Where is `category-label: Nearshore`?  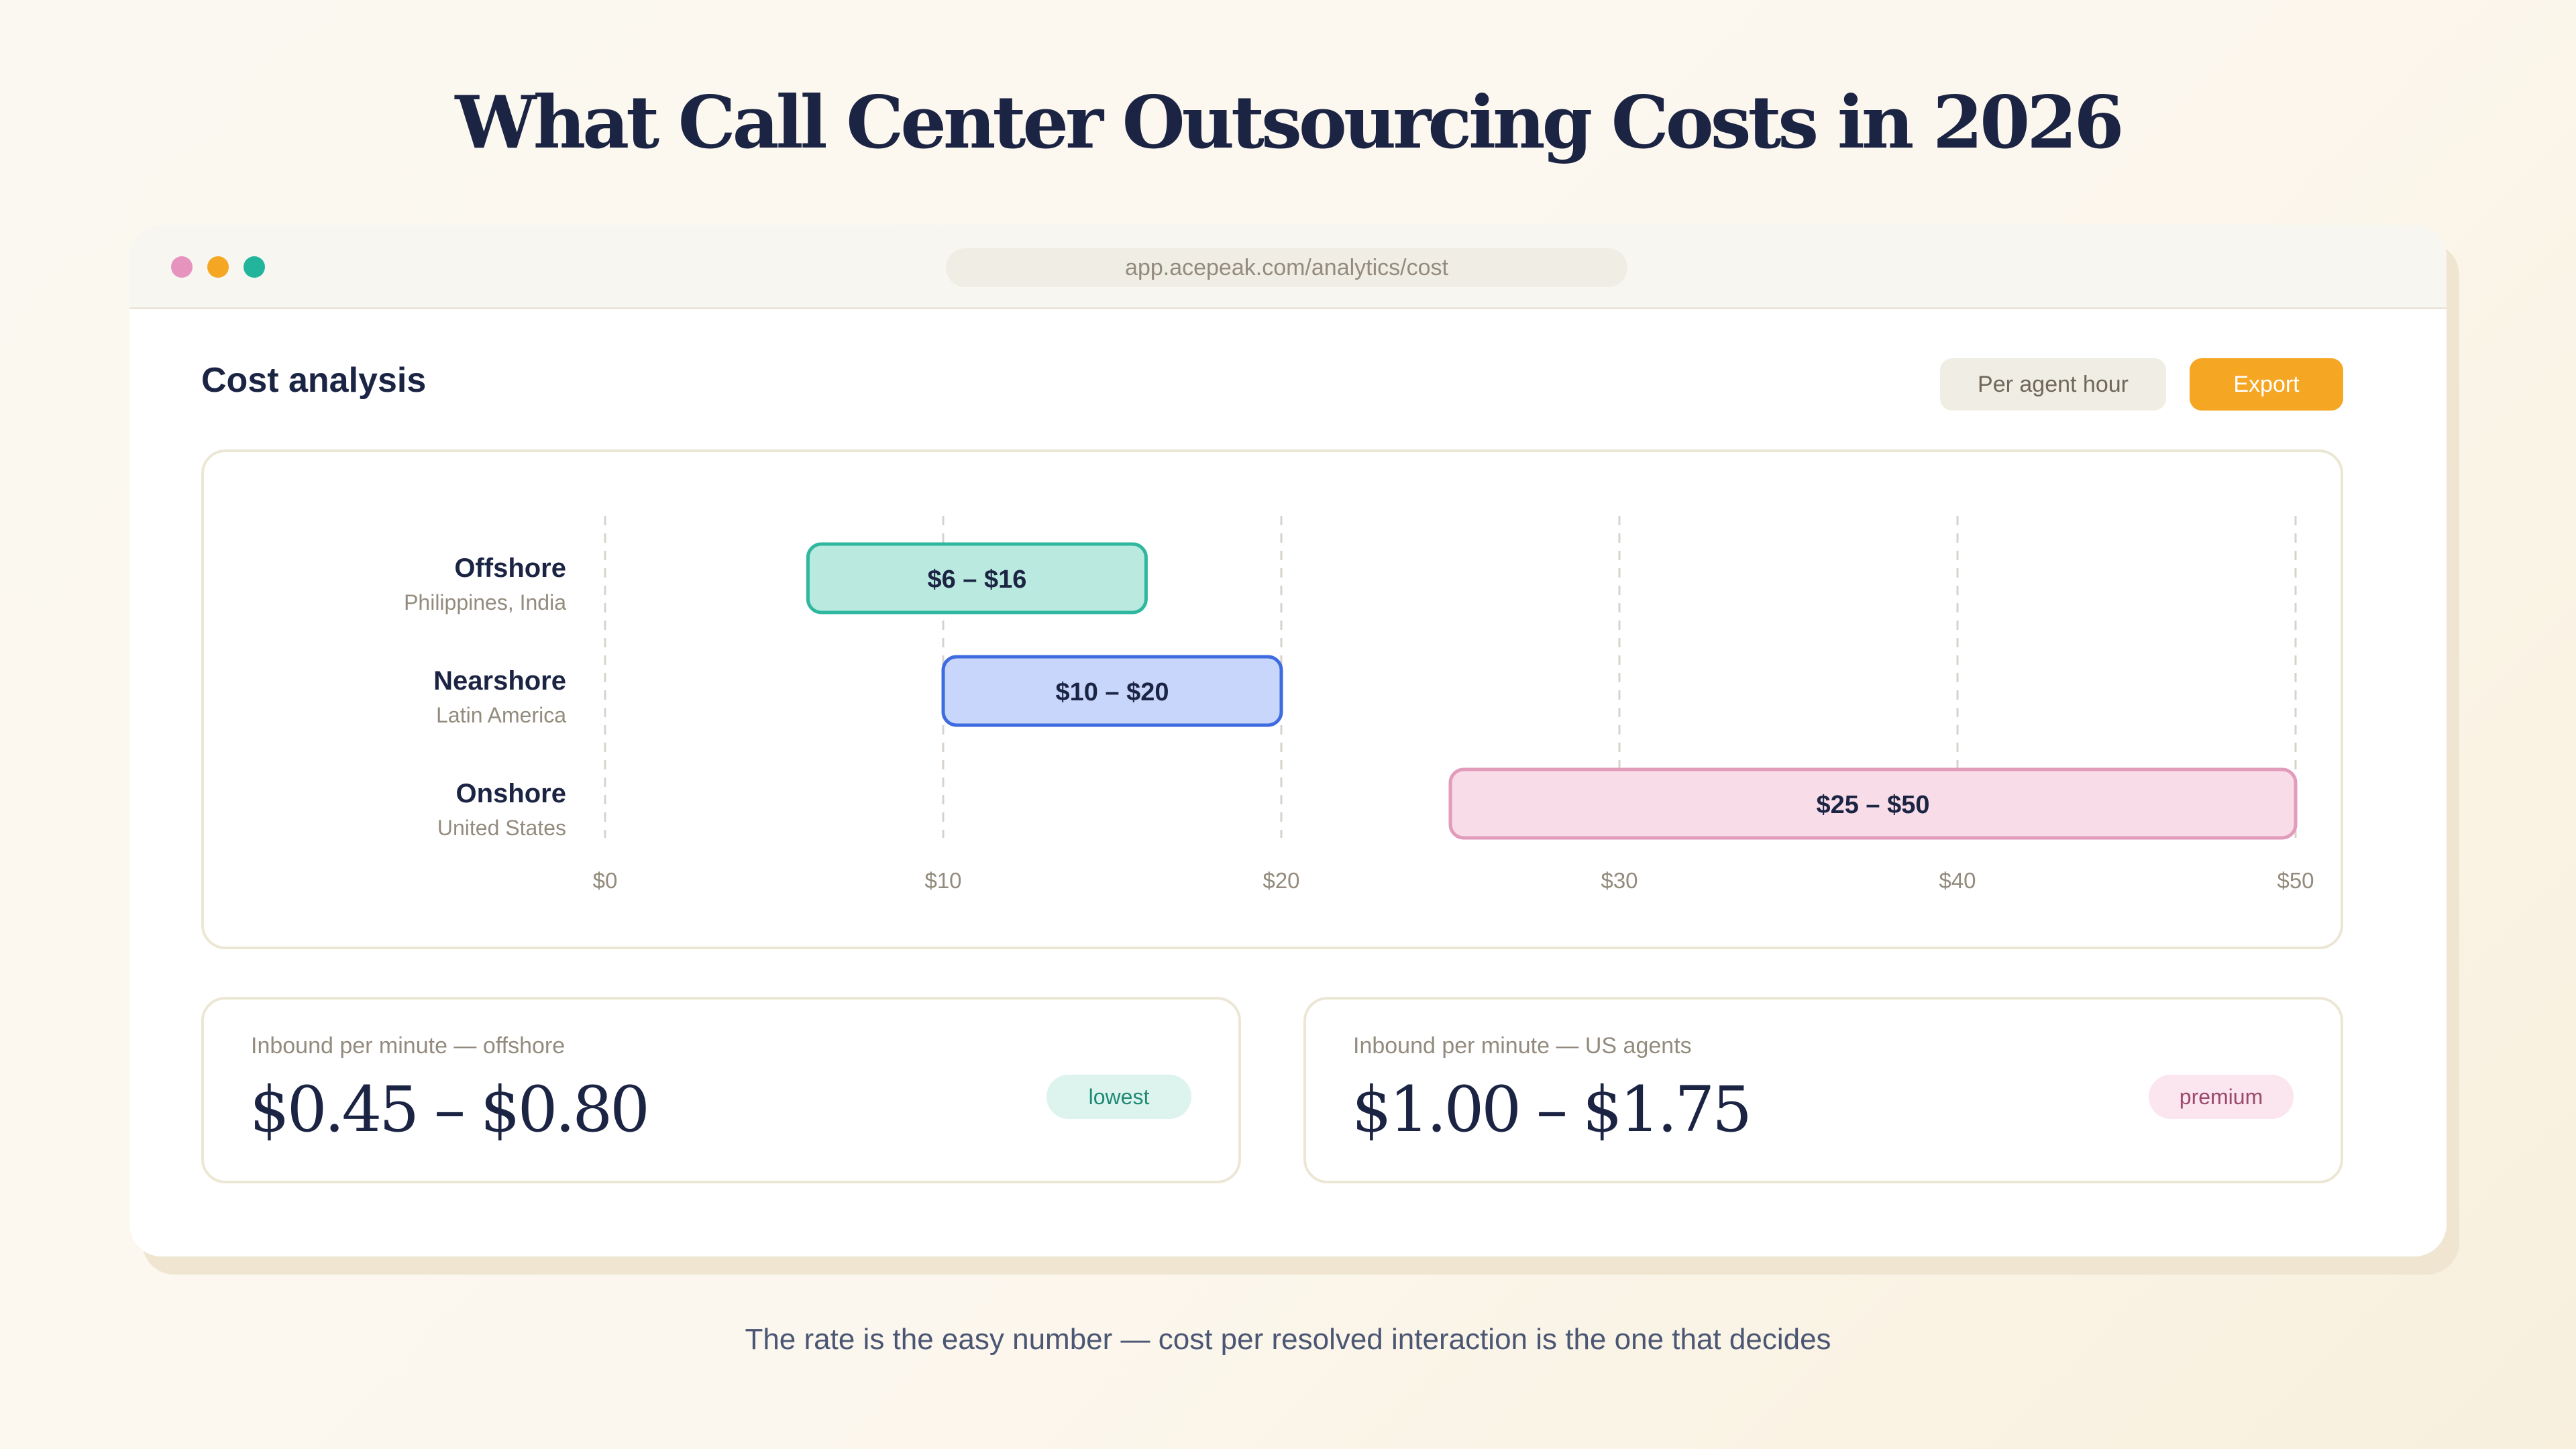 category-label: Nearshore is located at coordinates (499, 681).